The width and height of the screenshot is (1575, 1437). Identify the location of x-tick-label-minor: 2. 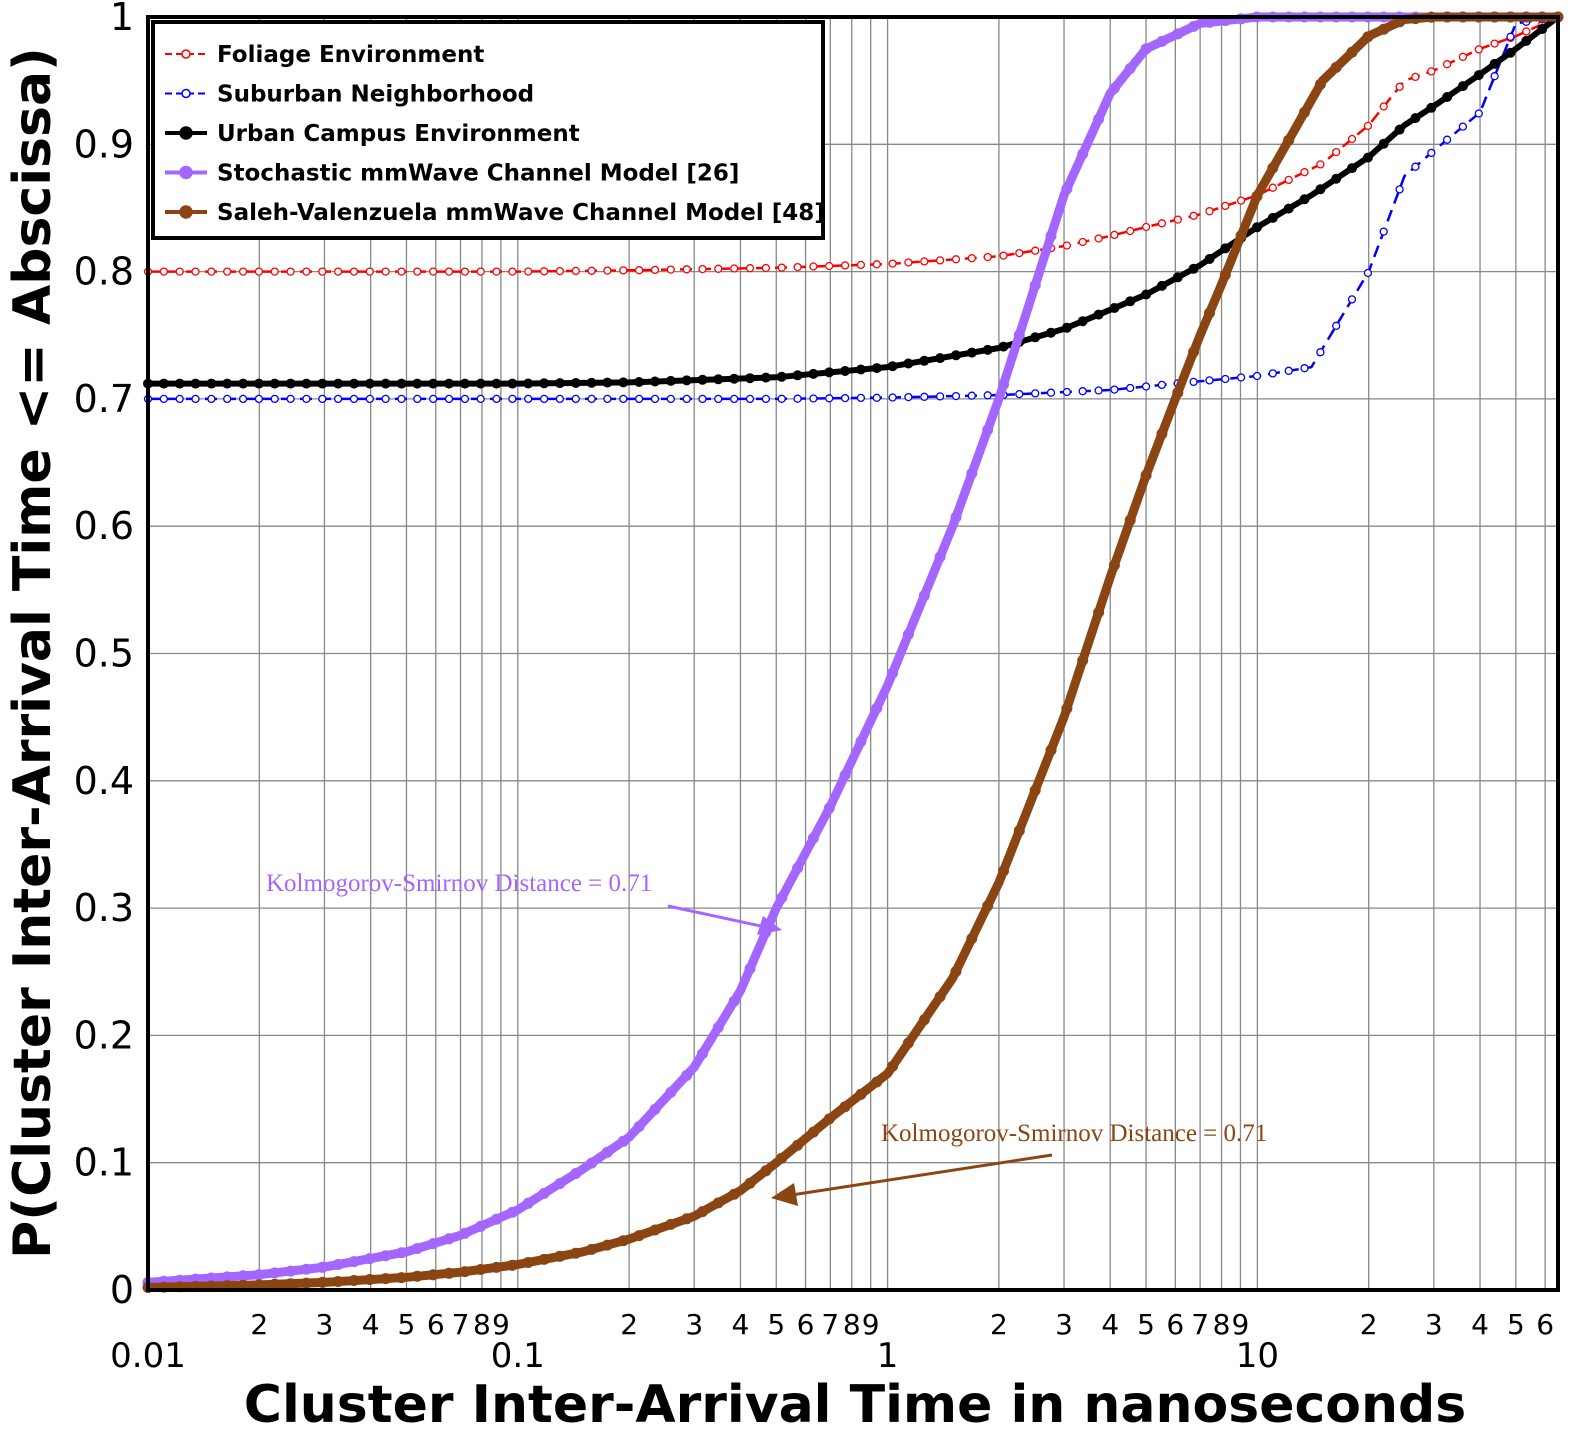
(629, 1324).